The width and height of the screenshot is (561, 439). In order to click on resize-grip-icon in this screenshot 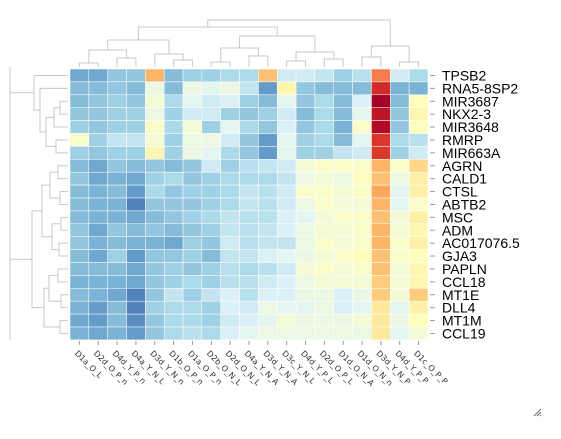, I will do `click(537, 412)`.